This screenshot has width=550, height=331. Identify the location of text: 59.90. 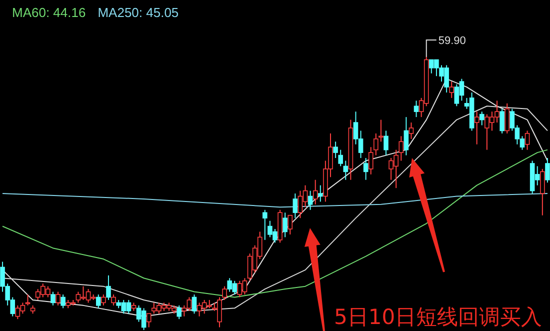
(452, 41).